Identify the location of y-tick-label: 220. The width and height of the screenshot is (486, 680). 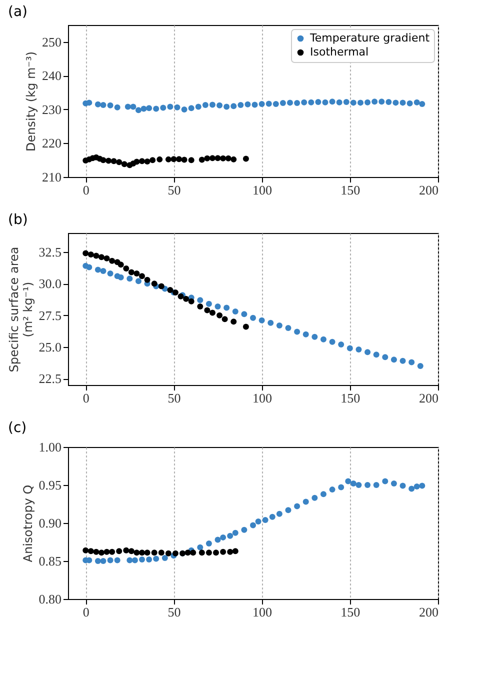
(52, 143).